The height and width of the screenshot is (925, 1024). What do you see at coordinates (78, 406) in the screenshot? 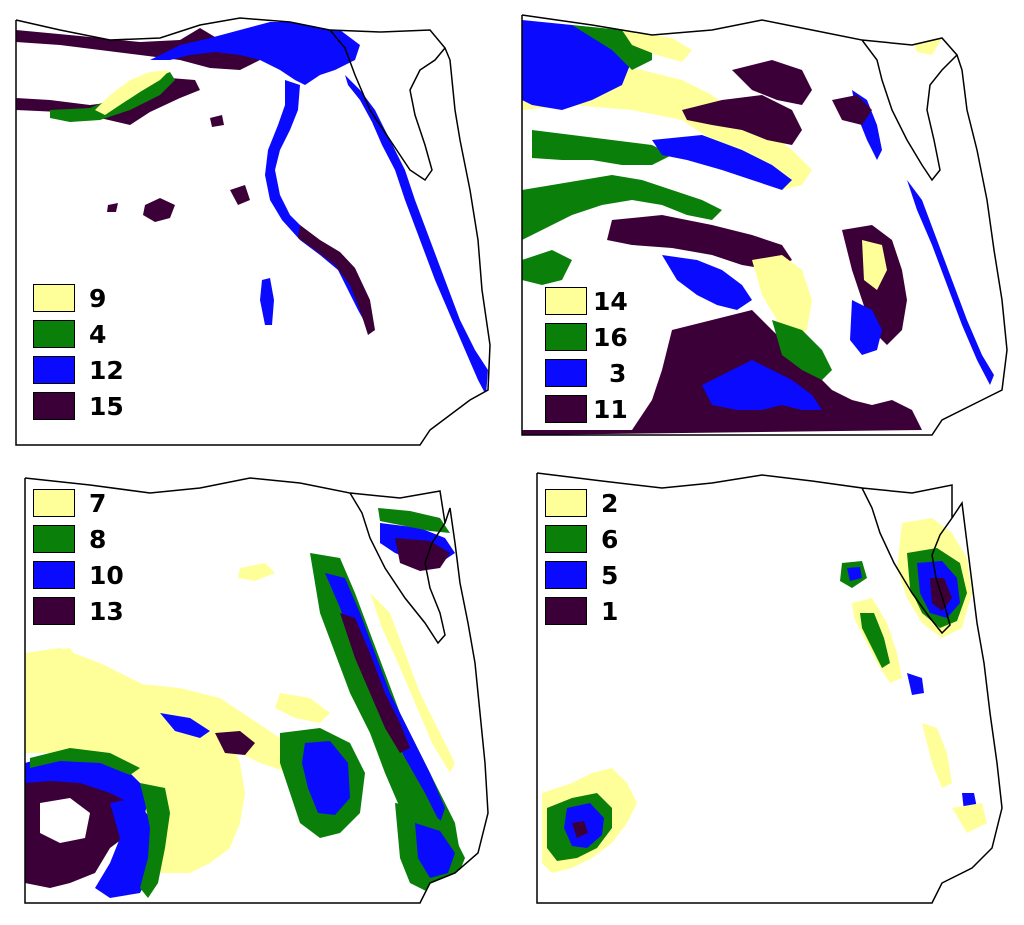
I see `legend-item: 15` at bounding box center [78, 406].